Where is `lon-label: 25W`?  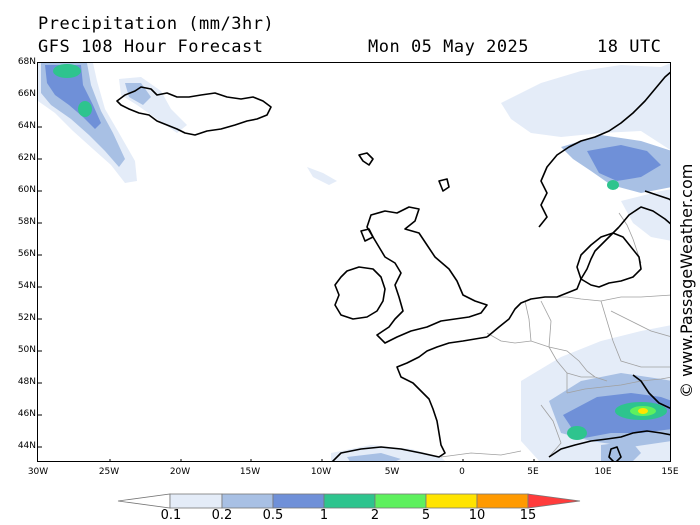
lon-label: 25W is located at coordinates (109, 472).